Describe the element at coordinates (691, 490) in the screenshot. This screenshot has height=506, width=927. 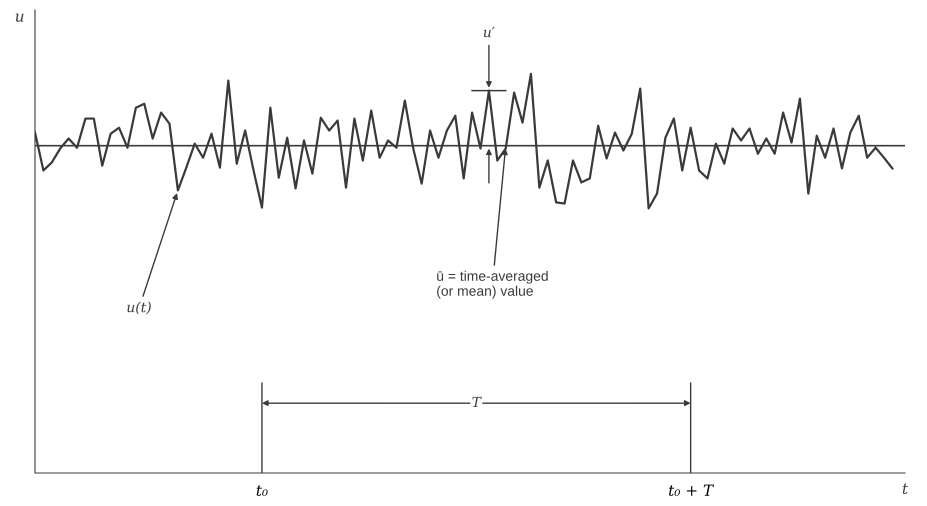
I see `x-tick-label: t₀ + T` at that location.